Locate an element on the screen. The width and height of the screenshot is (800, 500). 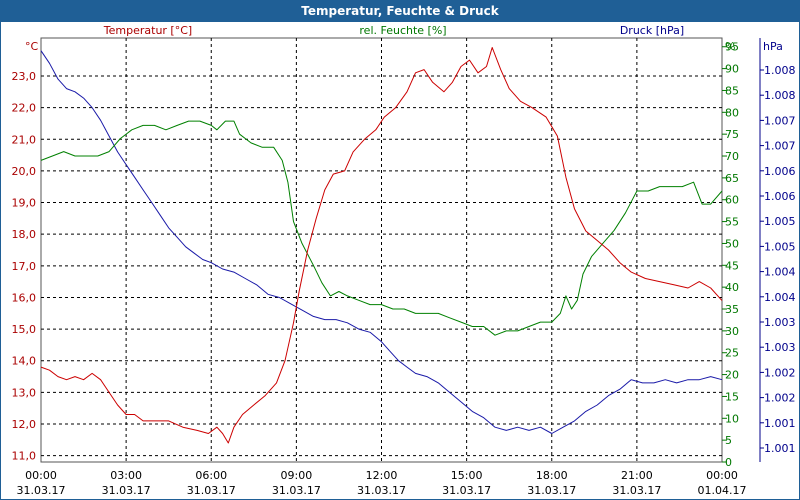
x-tick-time: 09:00 is located at coordinates (297, 475).